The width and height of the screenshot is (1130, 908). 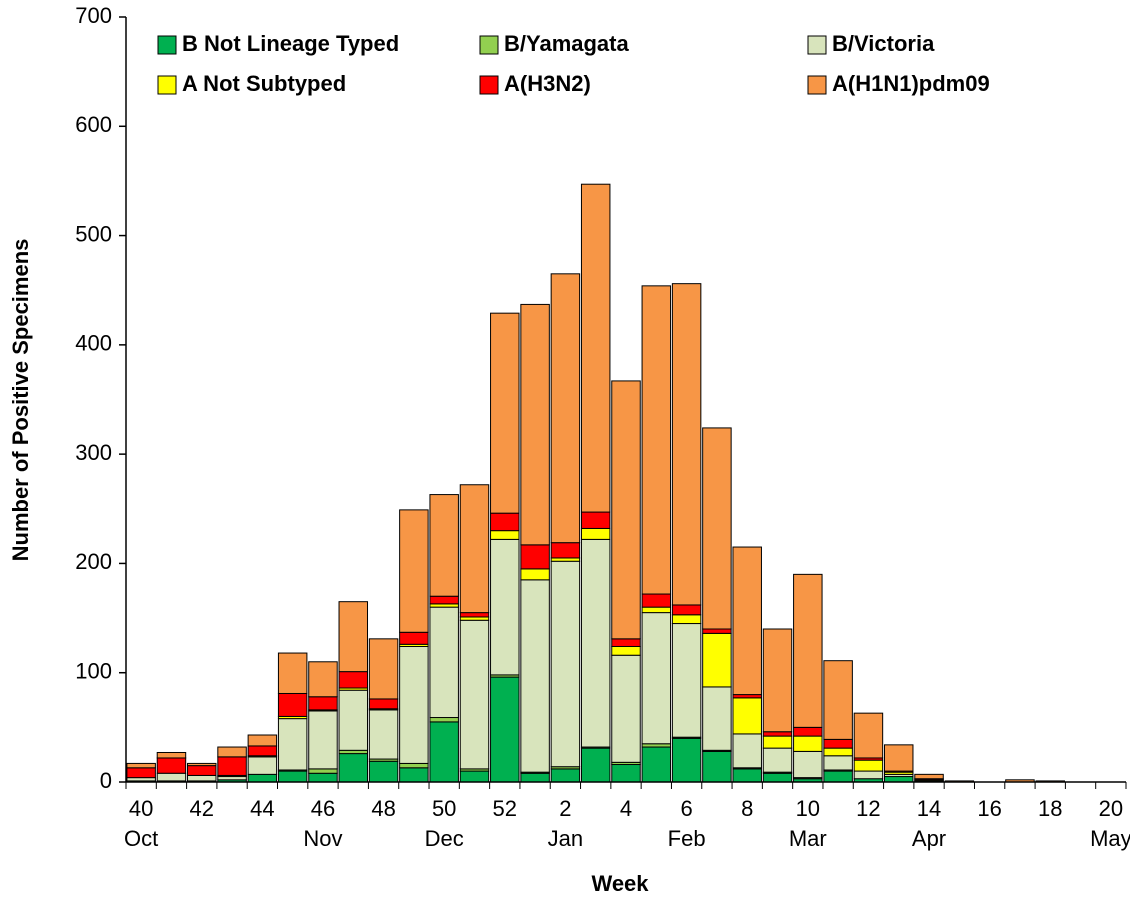 I want to click on month-label: Feb, so click(x=687, y=838).